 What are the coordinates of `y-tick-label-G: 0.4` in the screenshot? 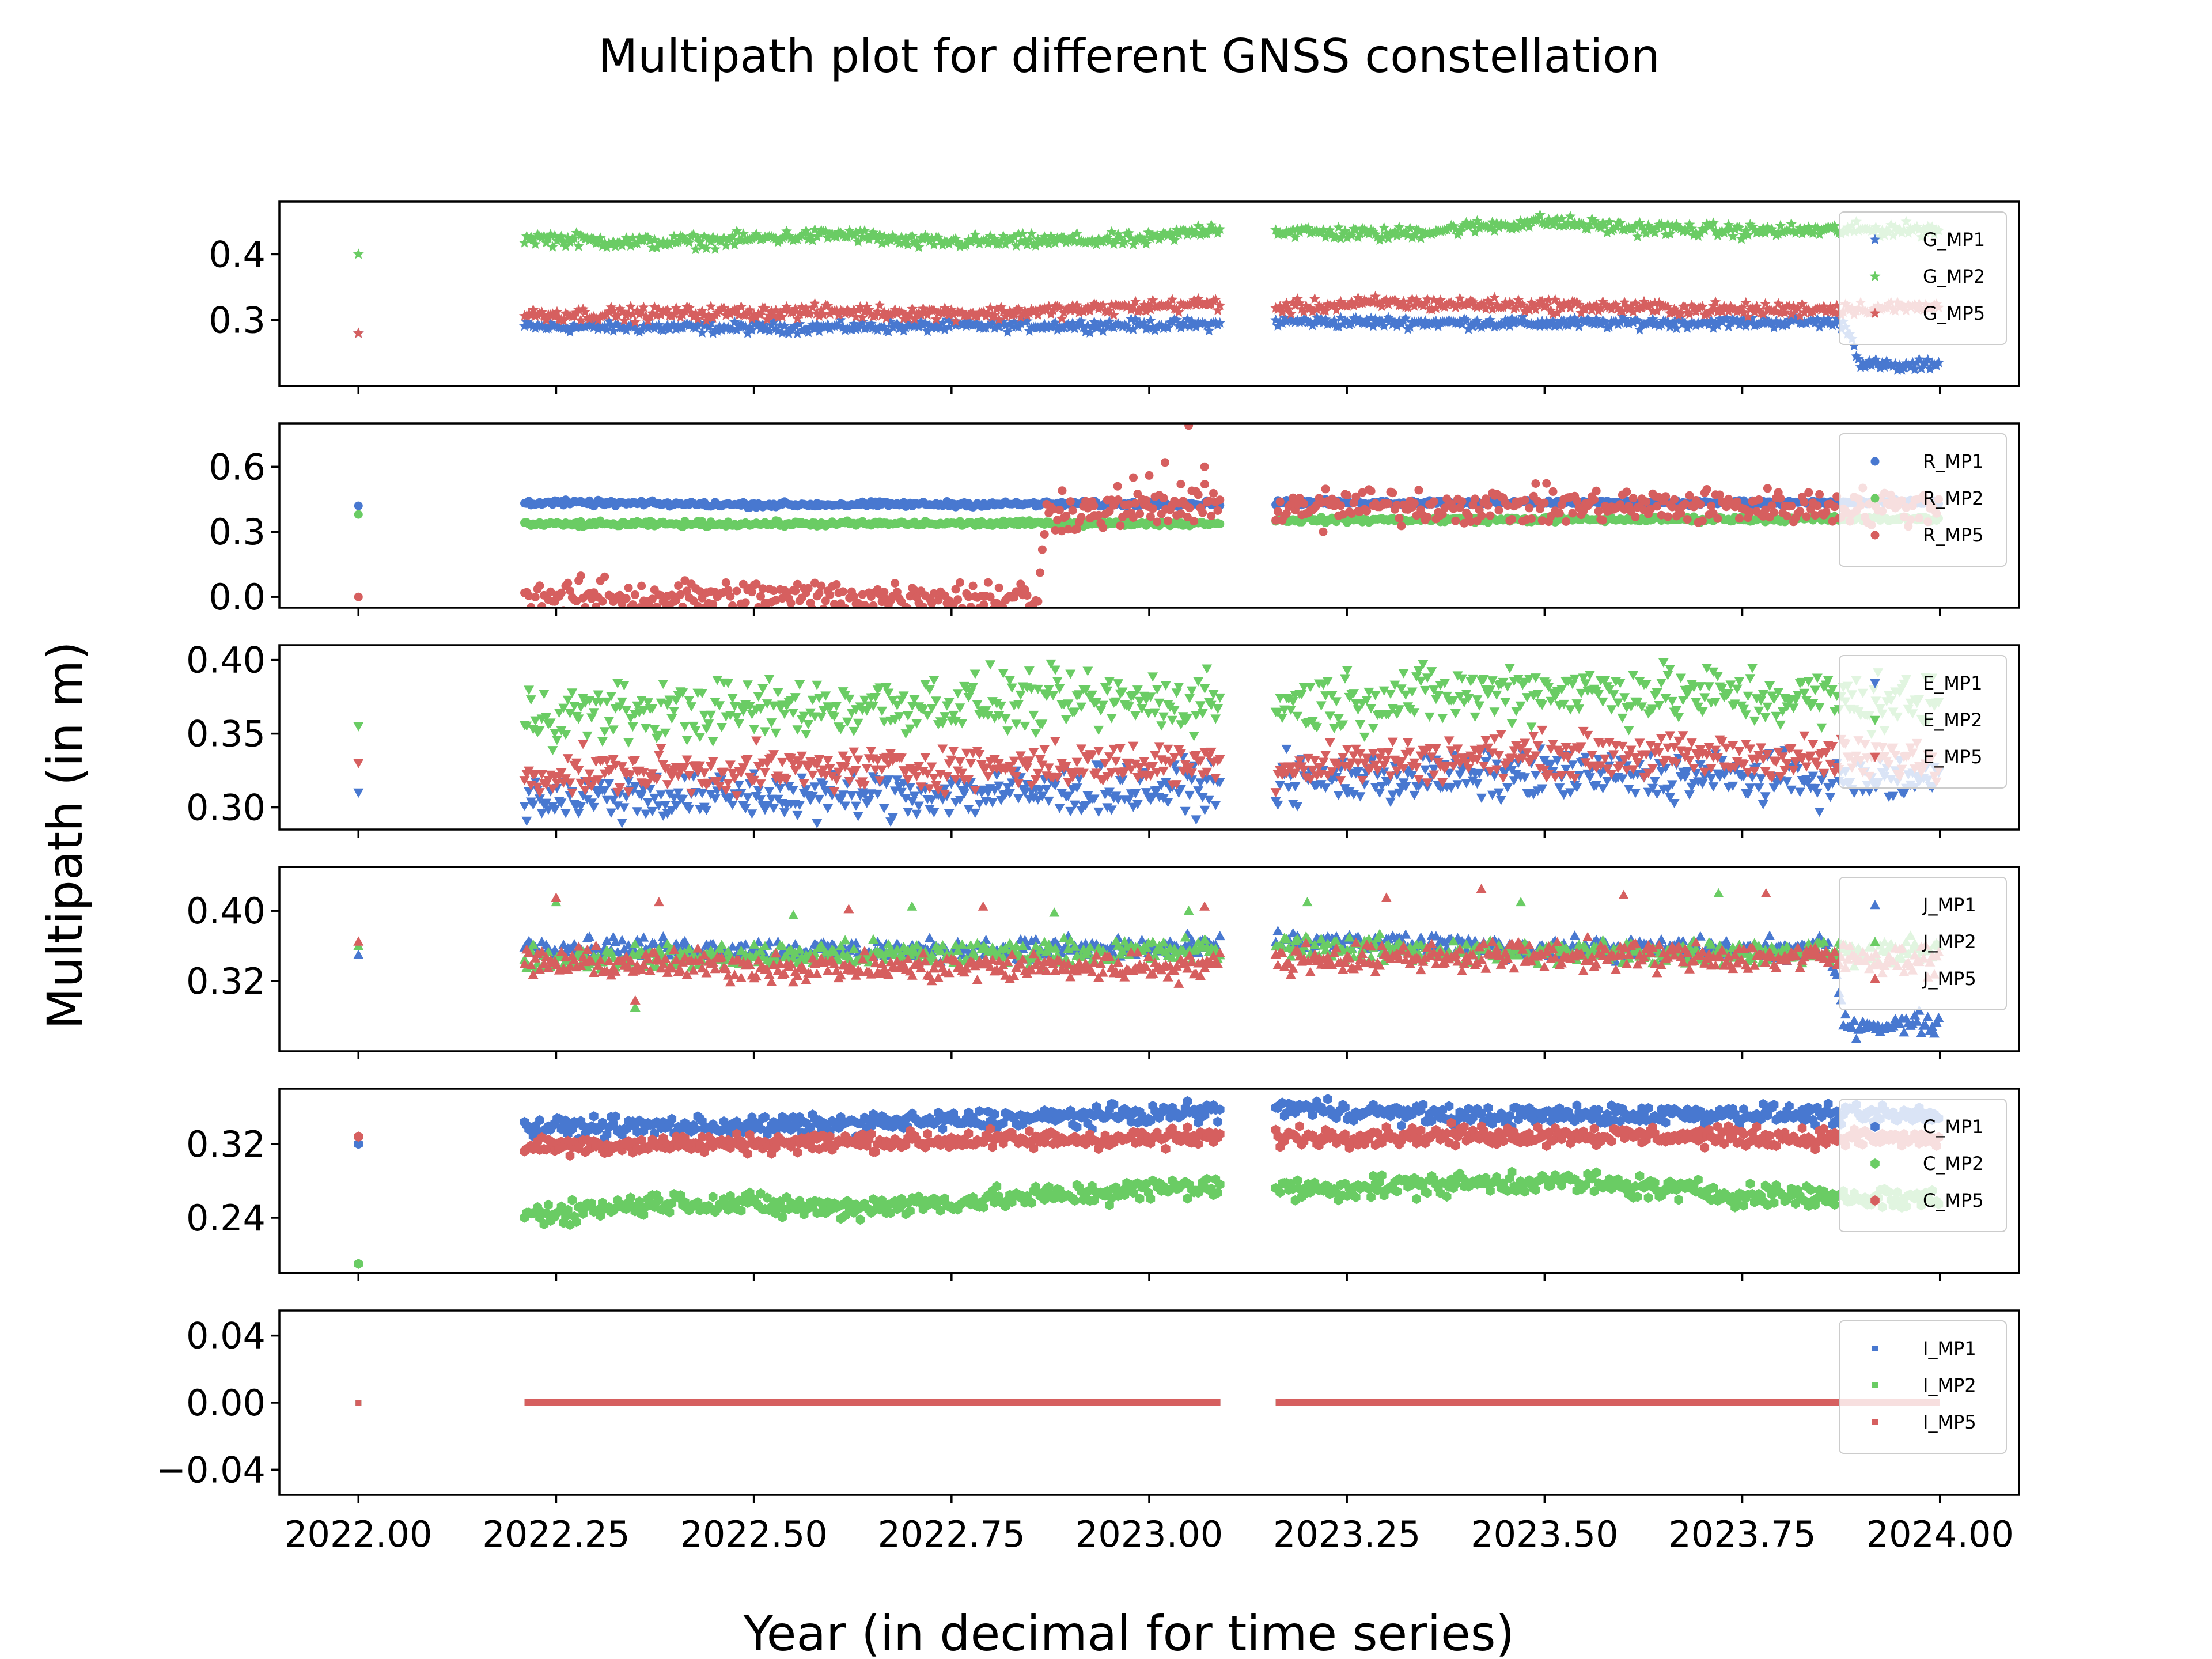 It's located at (237, 254).